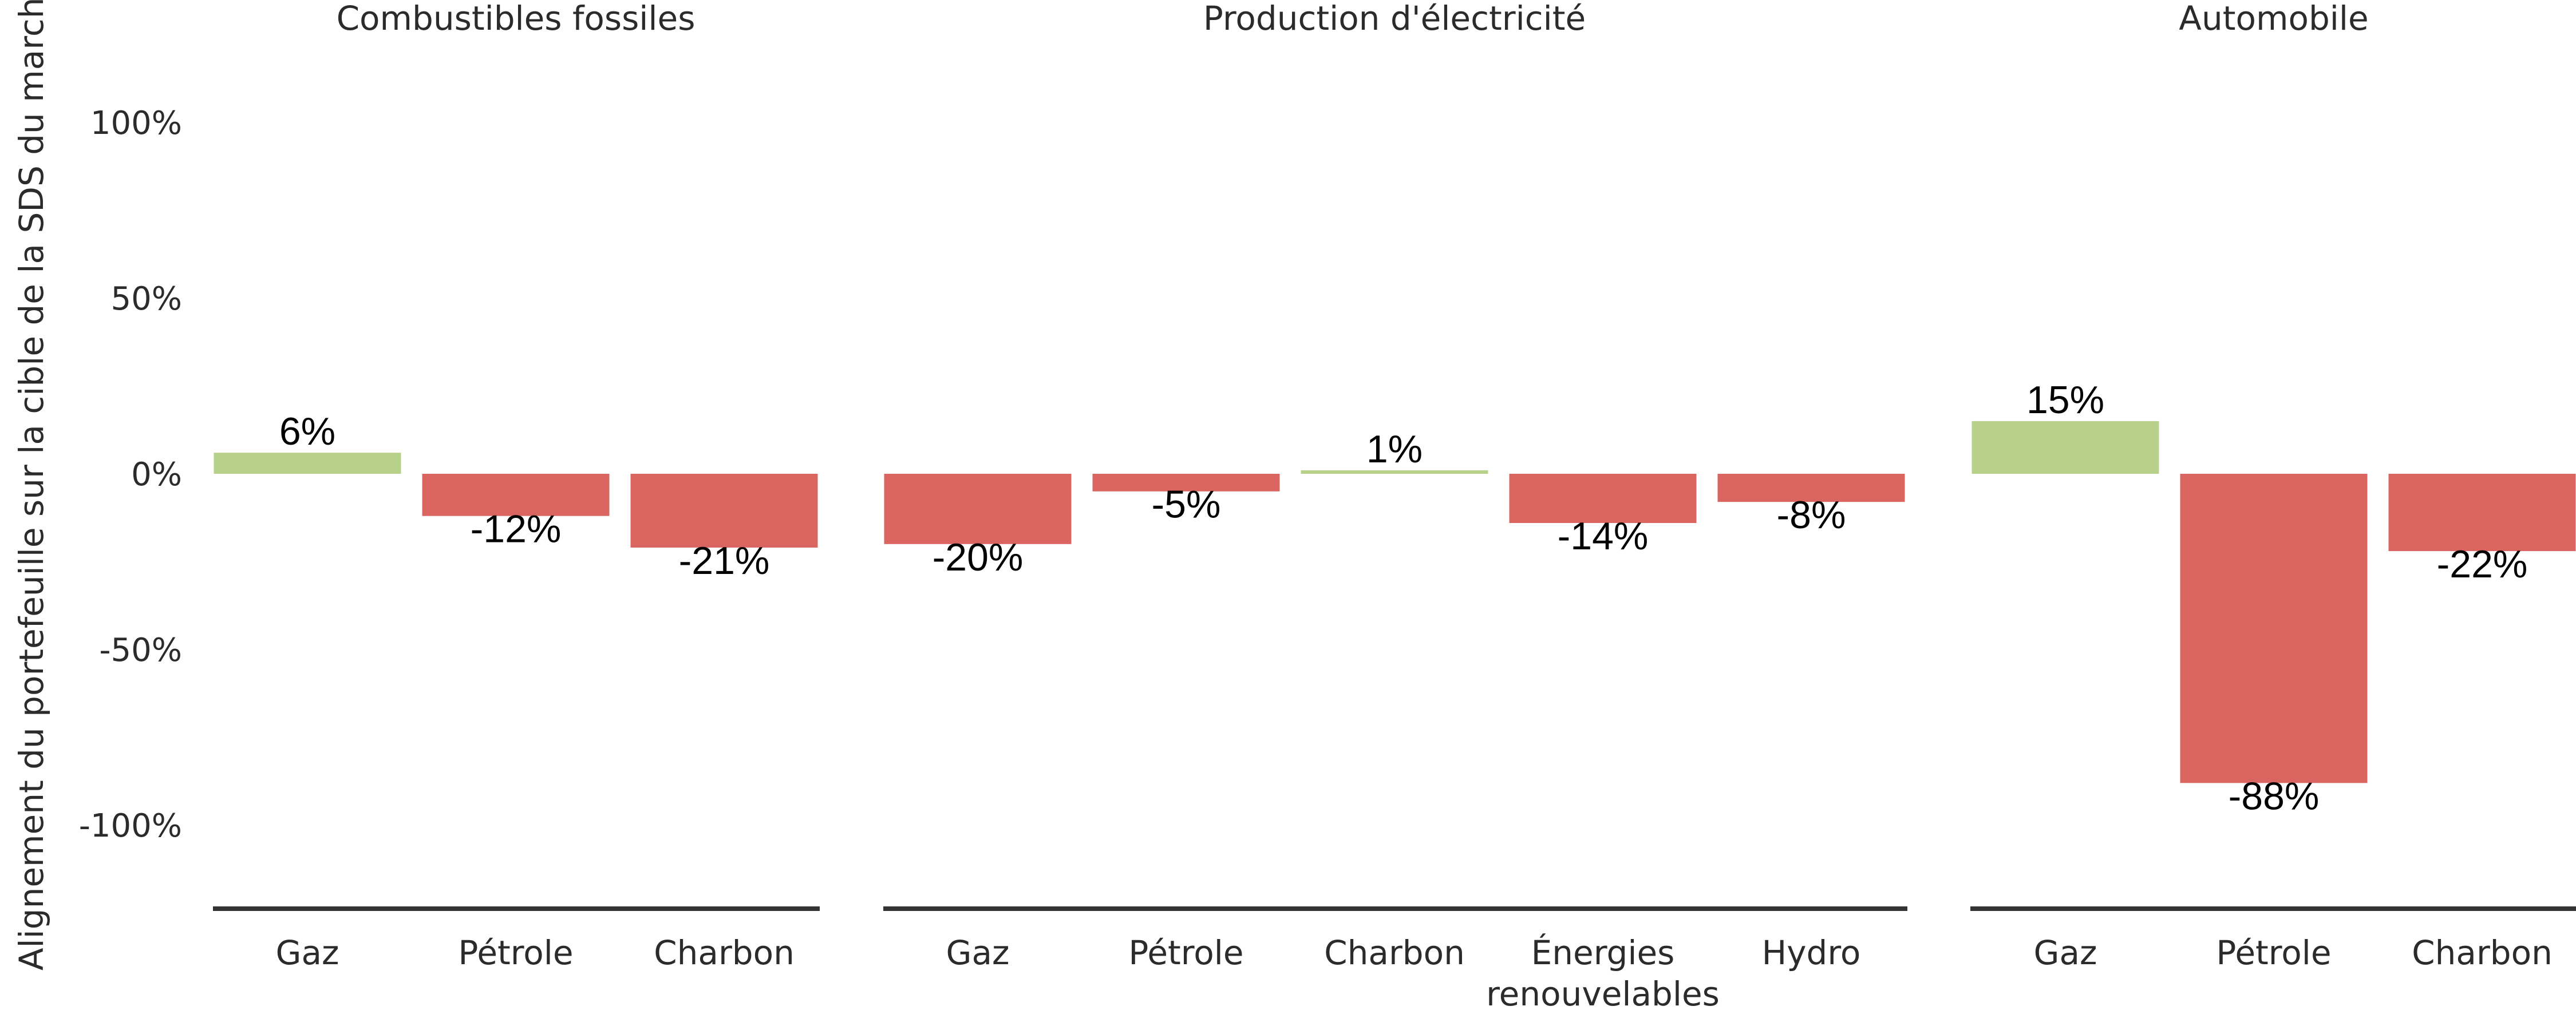 The width and height of the screenshot is (2576, 1030). I want to click on category-label: Hydro, so click(1811, 952).